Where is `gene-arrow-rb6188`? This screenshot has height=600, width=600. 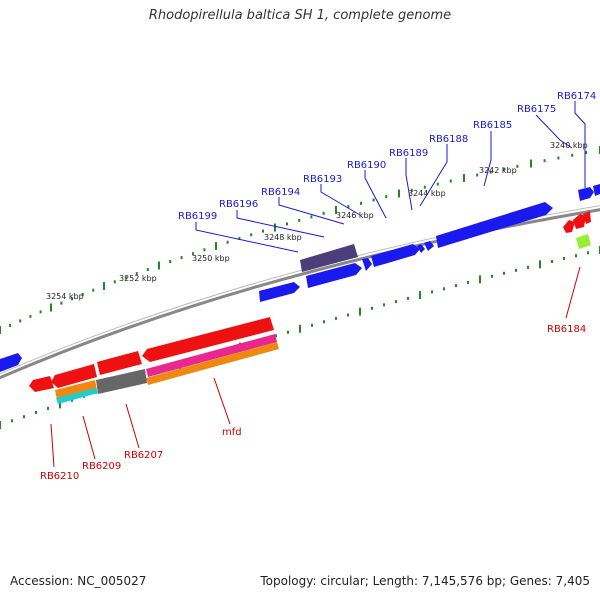
gene-arrow-rb6188 is located at coordinates (429, 246).